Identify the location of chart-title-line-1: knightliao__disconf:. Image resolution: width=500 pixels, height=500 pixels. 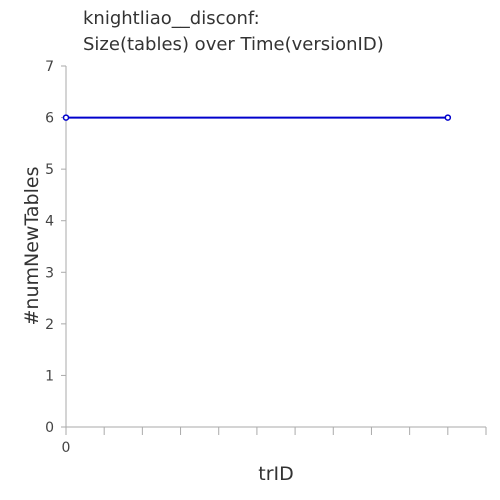
(171, 18).